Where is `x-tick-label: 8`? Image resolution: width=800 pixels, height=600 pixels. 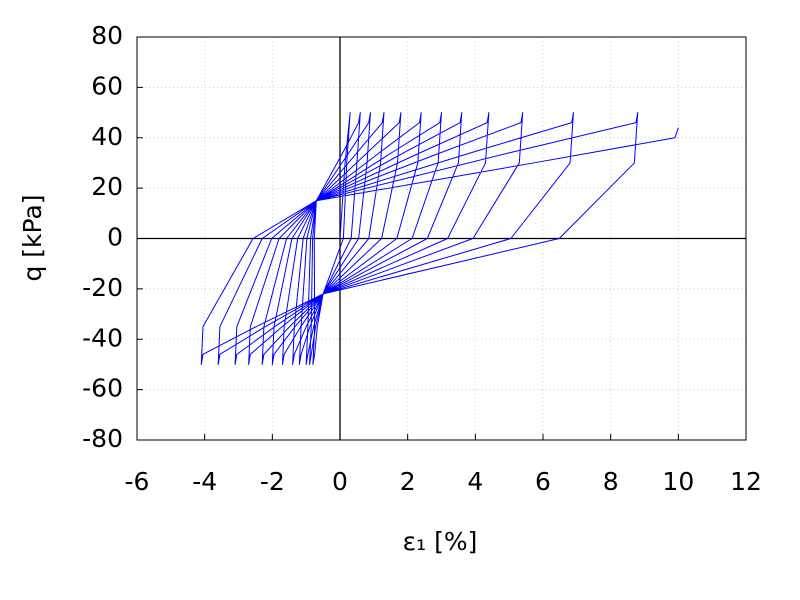 x-tick-label: 8 is located at coordinates (611, 481).